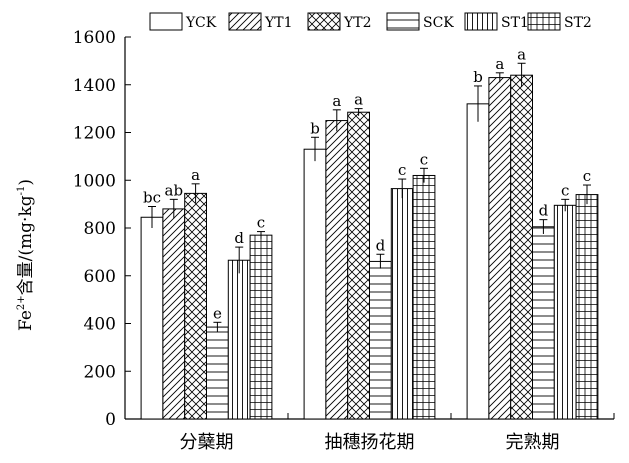 This screenshot has height=463, width=629. Describe the element at coordinates (94, 38) in the screenshot. I see `y-tick-label: 1600` at that location.